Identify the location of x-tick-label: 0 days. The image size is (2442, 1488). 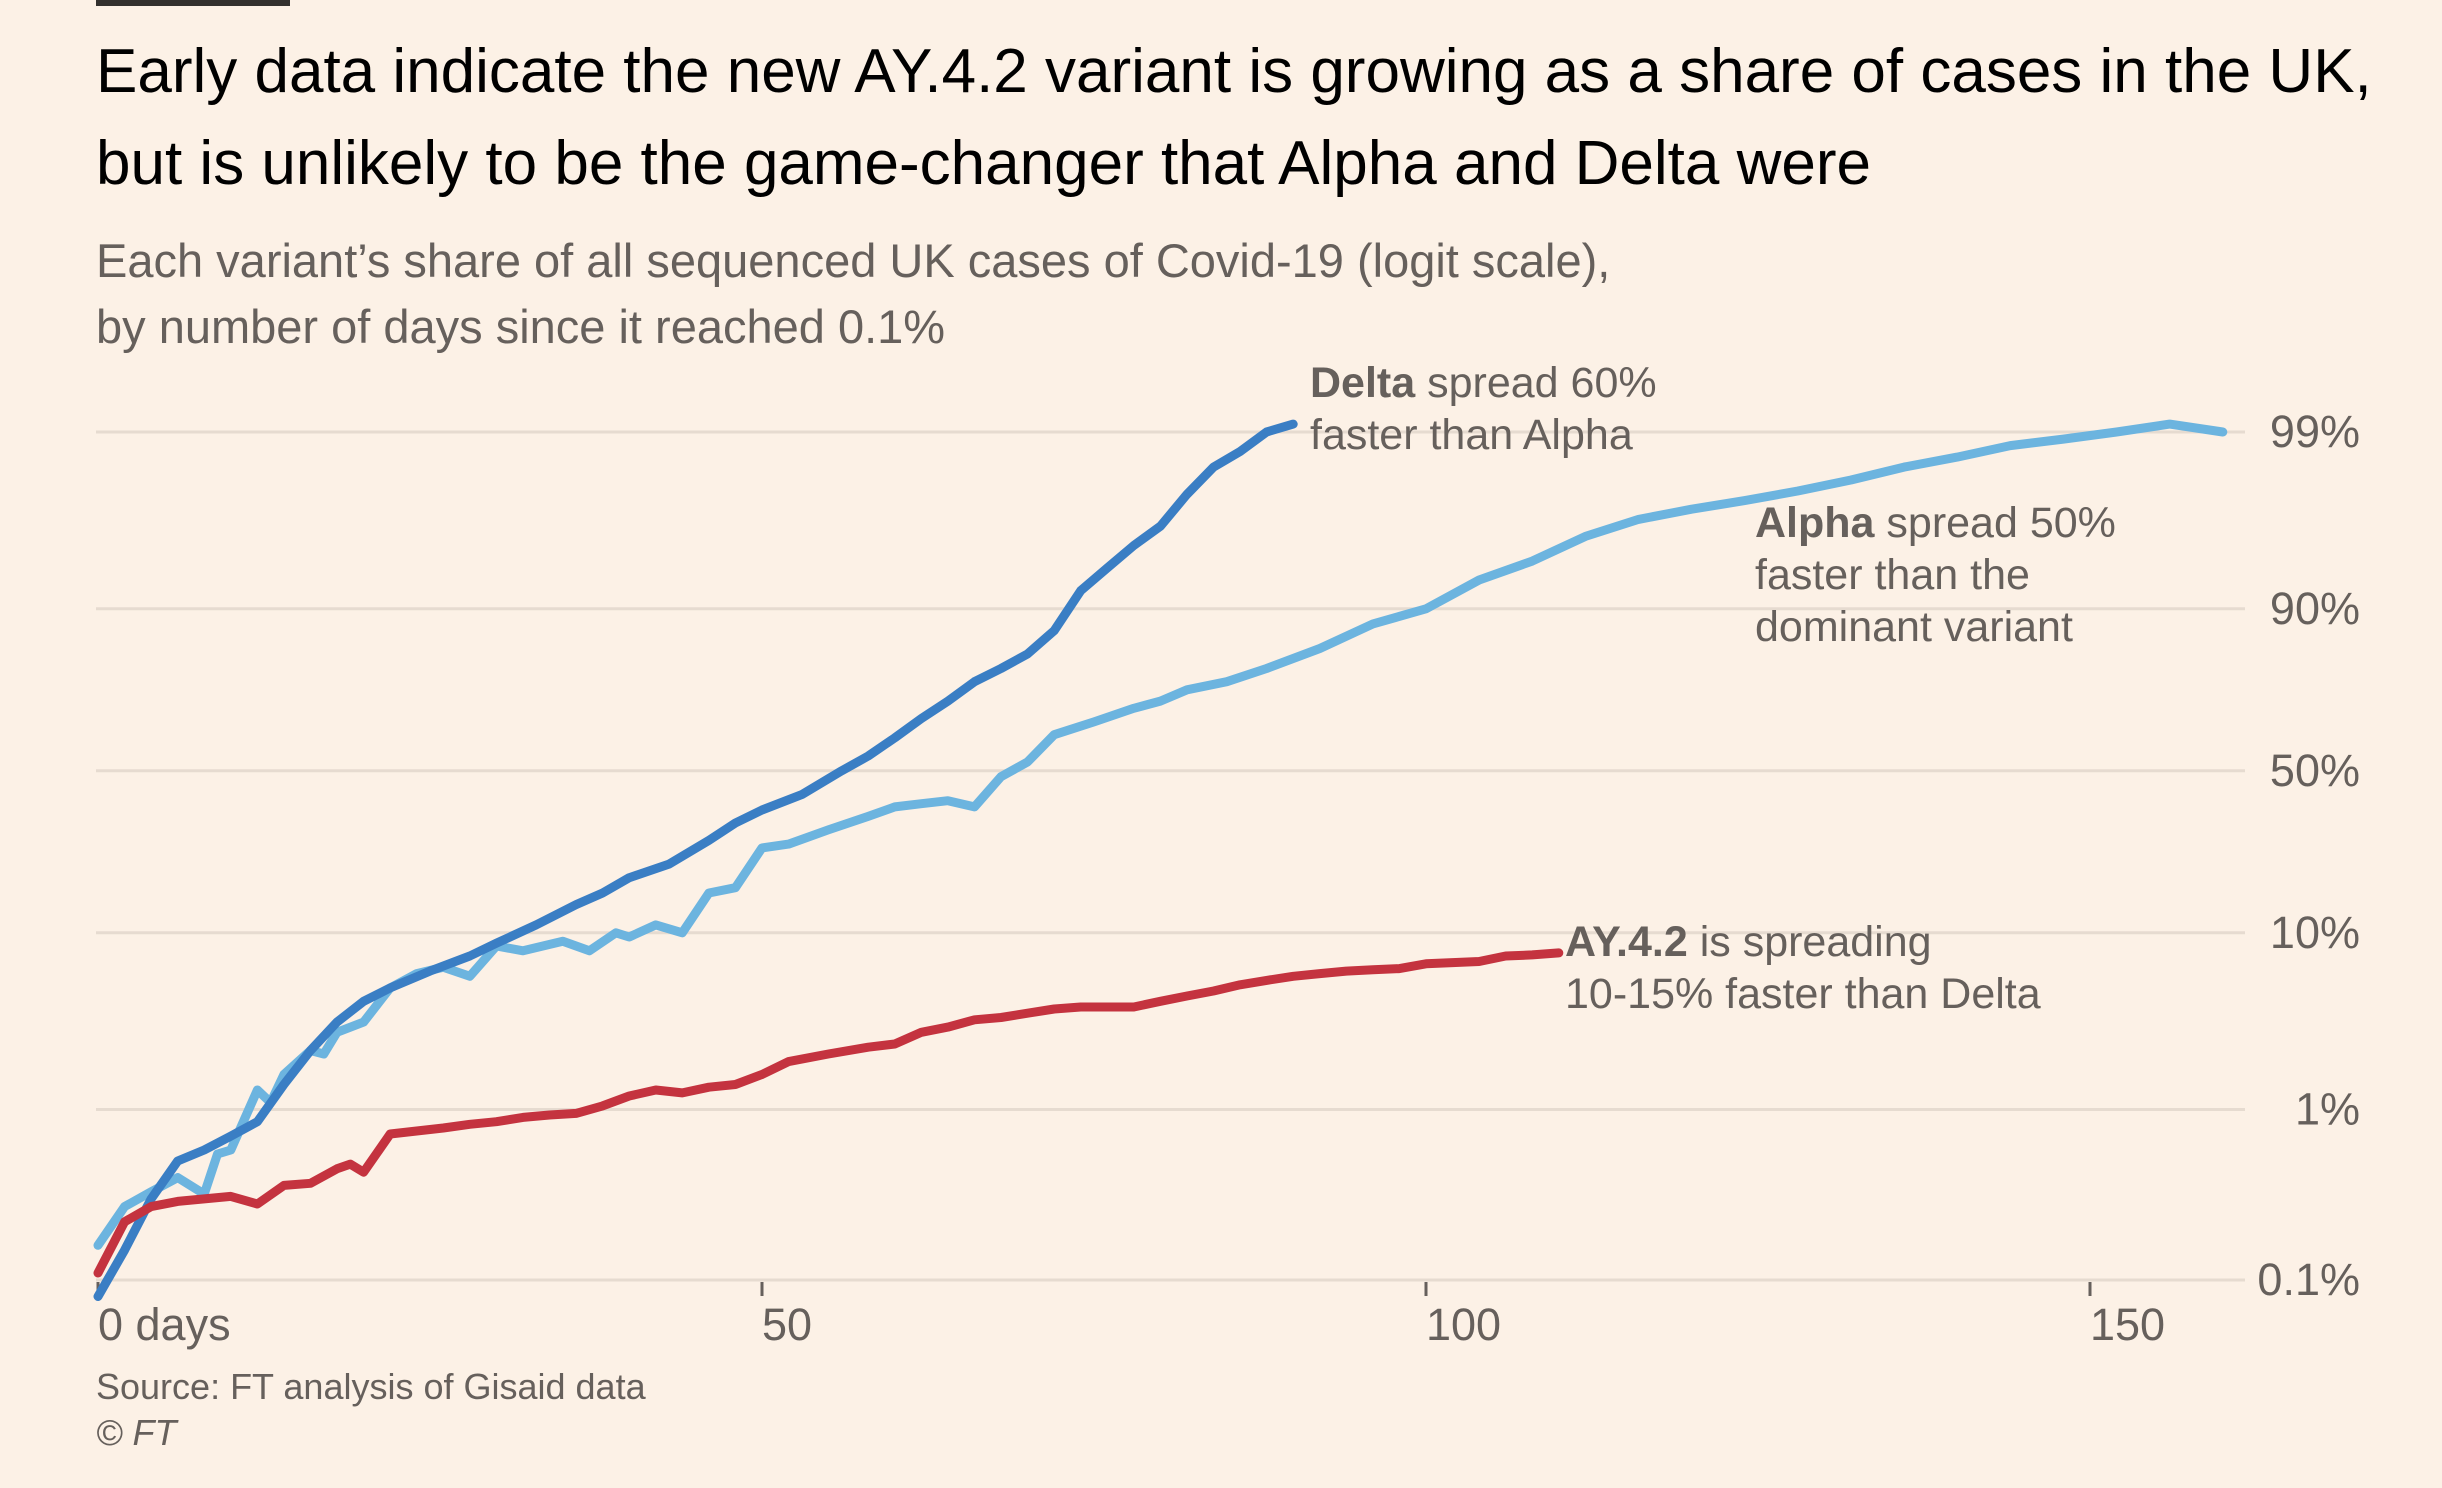
(164, 1324).